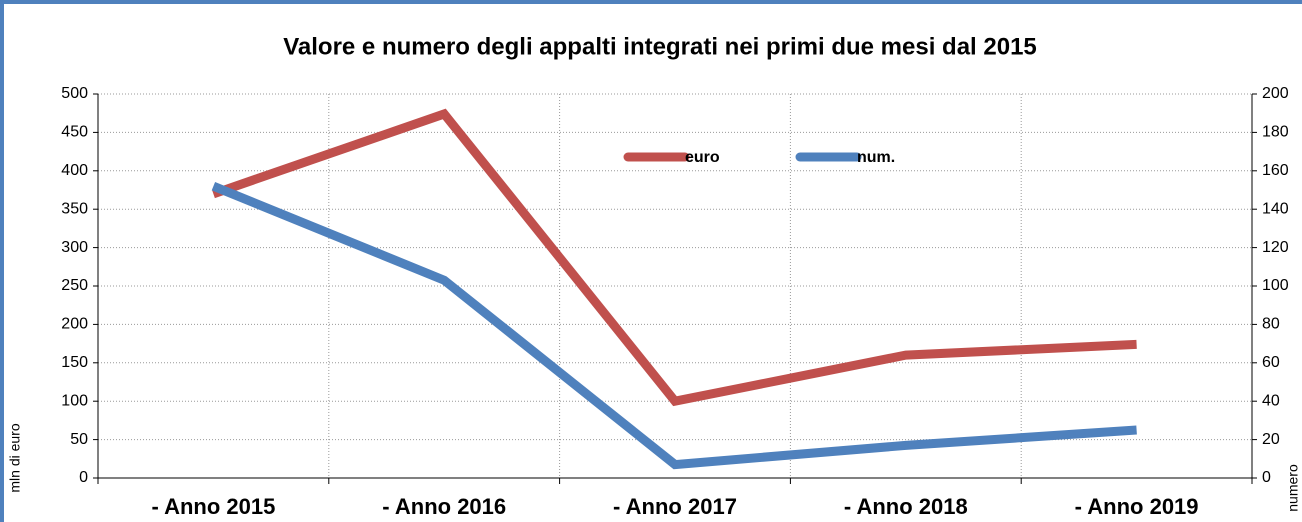  Describe the element at coordinates (906, 506) in the screenshot. I see `x-tick-label: - Anno 2018` at that location.